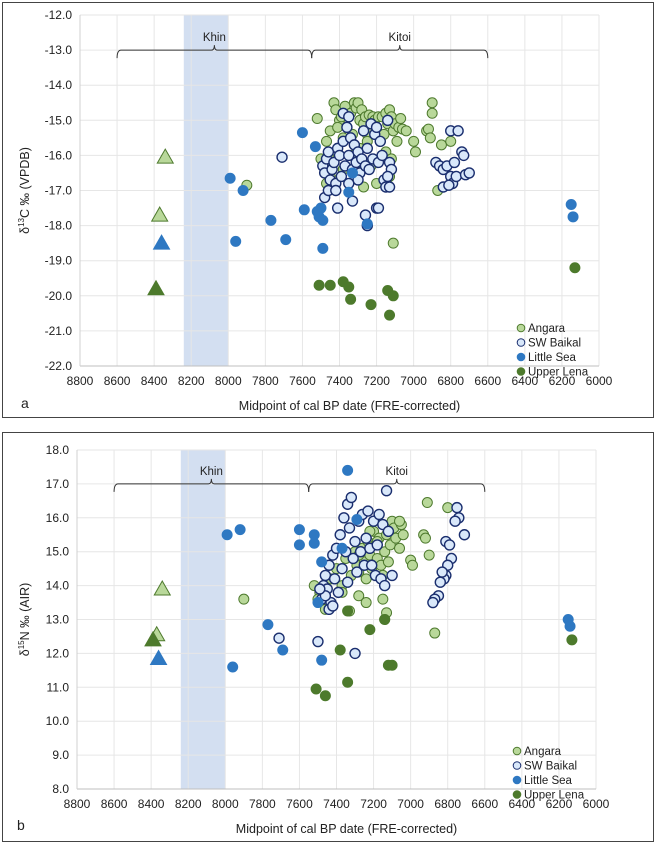 The width and height of the screenshot is (659, 845). I want to click on y-tick-label: -17.0, so click(59, 191).